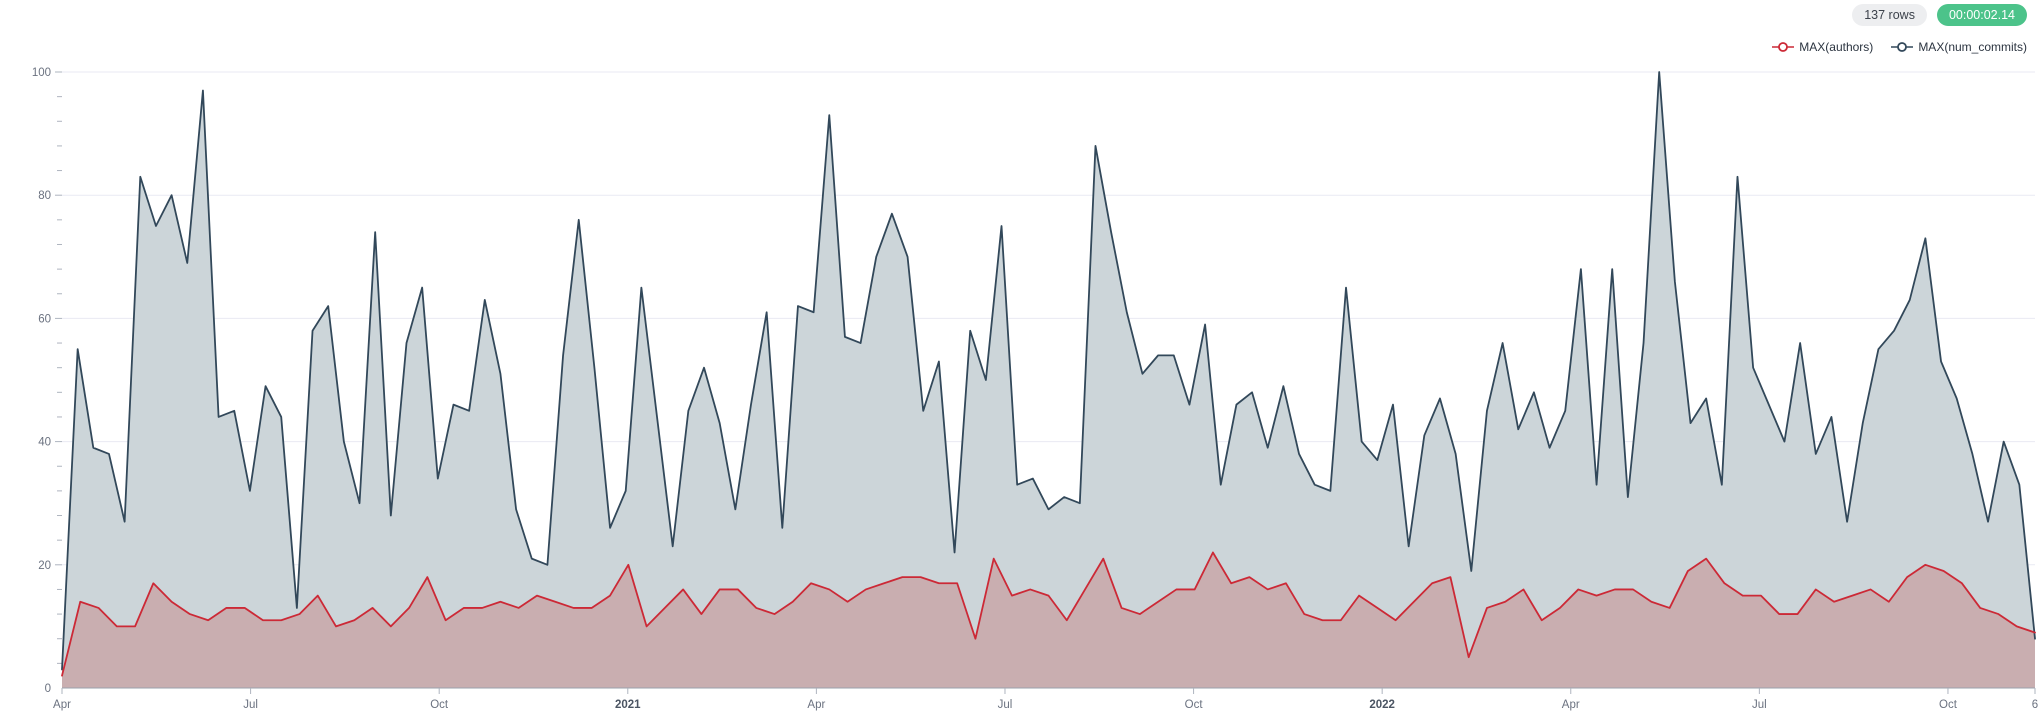 The height and width of the screenshot is (725, 2041). Describe the element at coordinates (1972, 47) in the screenshot. I see `legend-label-num-commits: MAX(num_commits)` at that location.